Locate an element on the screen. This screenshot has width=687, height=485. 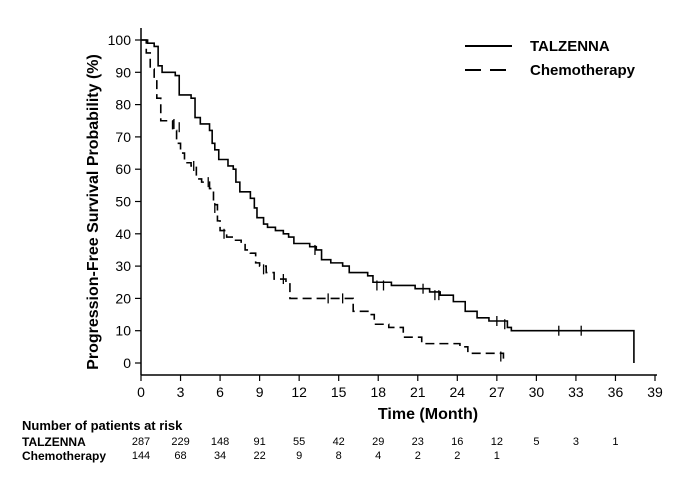
y-tick-label: 30 is located at coordinates (123, 266).